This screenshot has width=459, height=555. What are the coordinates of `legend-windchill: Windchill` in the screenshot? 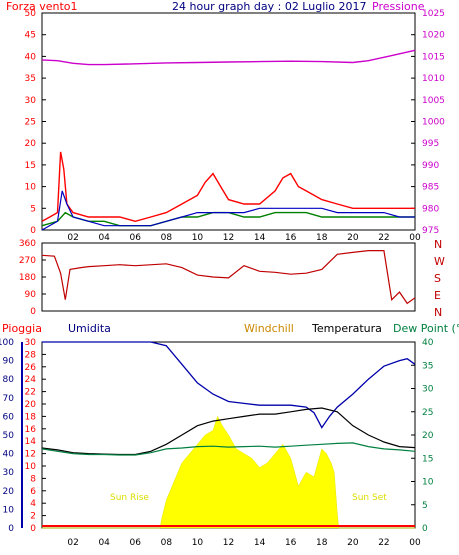 It's located at (269, 328).